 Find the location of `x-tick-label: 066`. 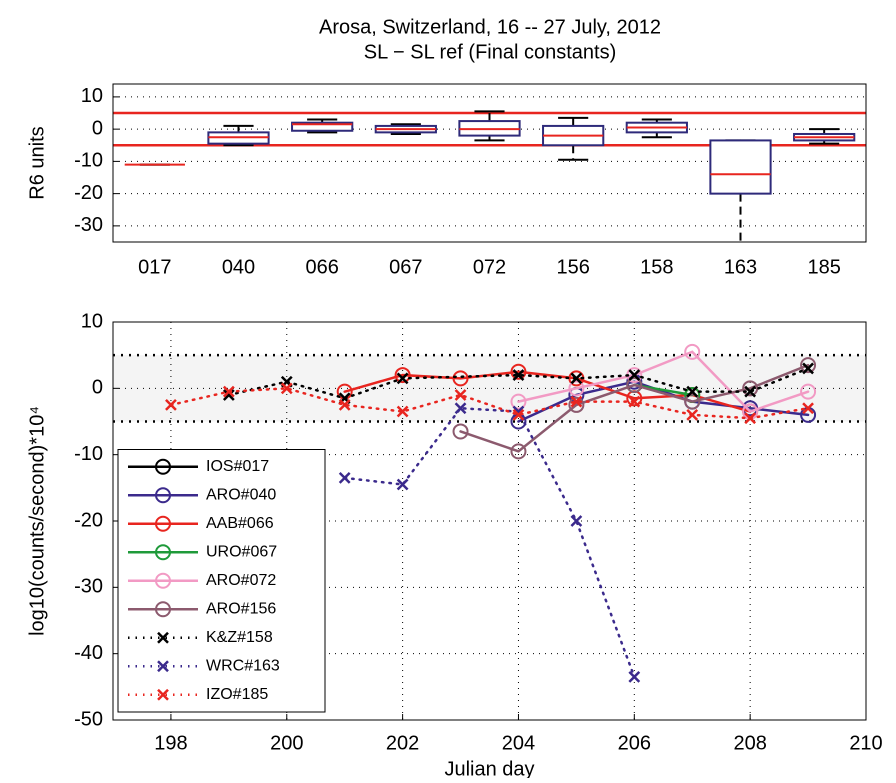

x-tick-label: 066 is located at coordinates (321, 267).